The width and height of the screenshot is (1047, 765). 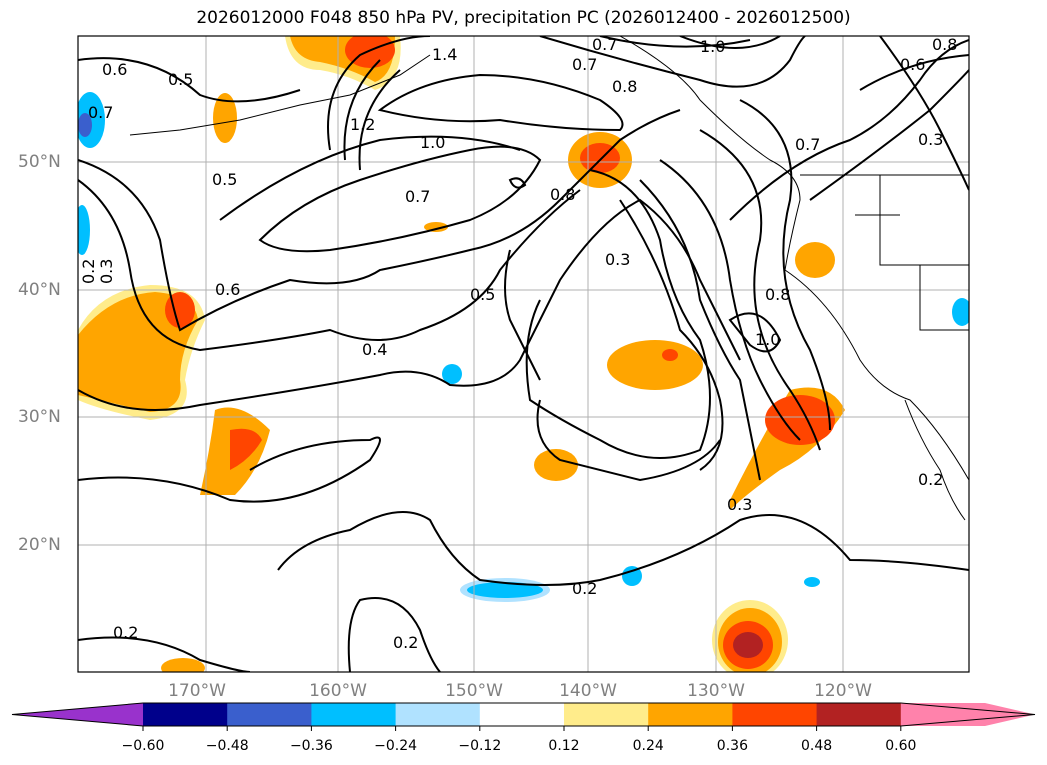 I want to click on colorbar-tick-label: −0.12, so click(x=480, y=746).